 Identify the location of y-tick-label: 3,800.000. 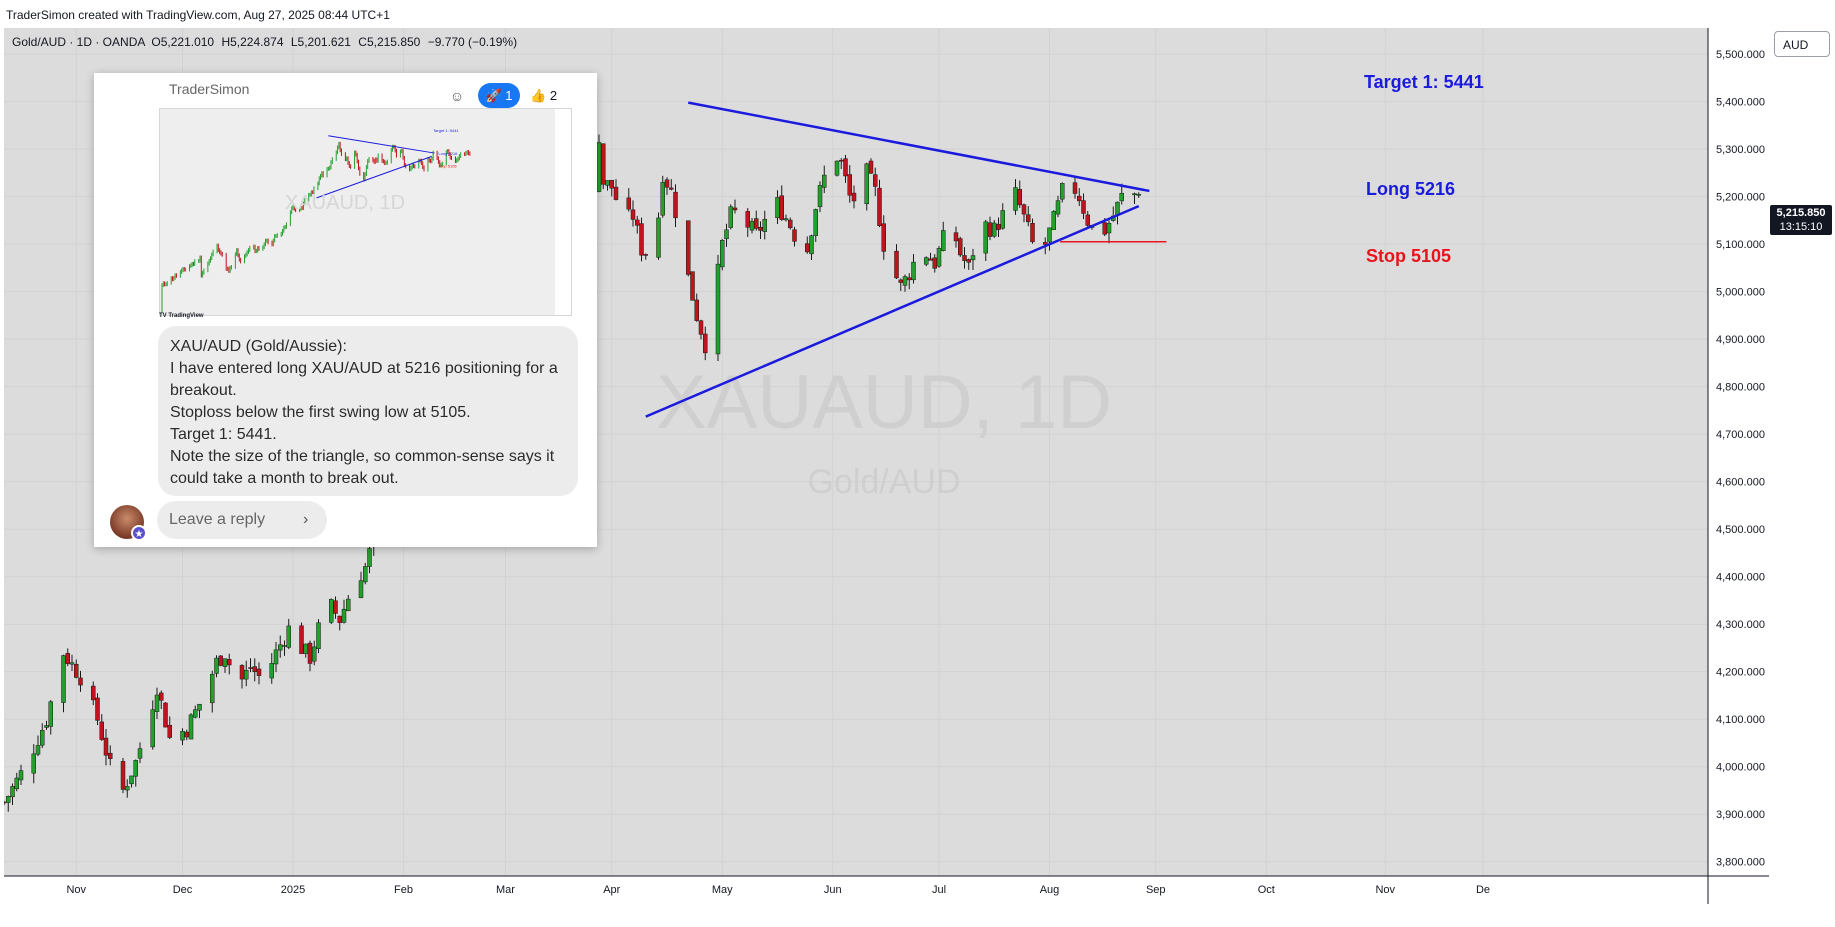
(1740, 863).